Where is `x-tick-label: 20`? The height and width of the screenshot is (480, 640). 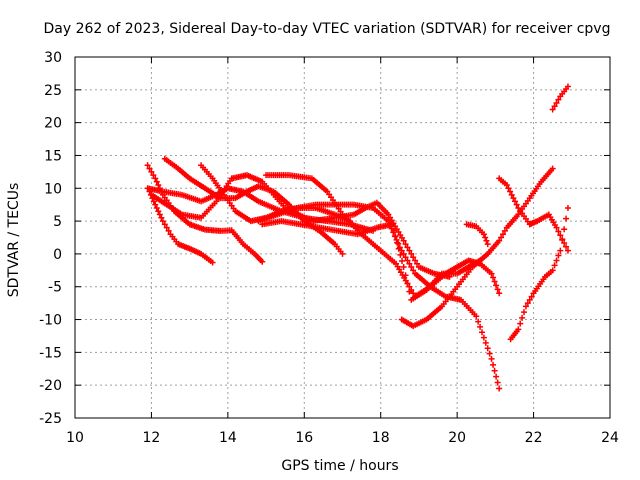 x-tick-label: 20 is located at coordinates (457, 438).